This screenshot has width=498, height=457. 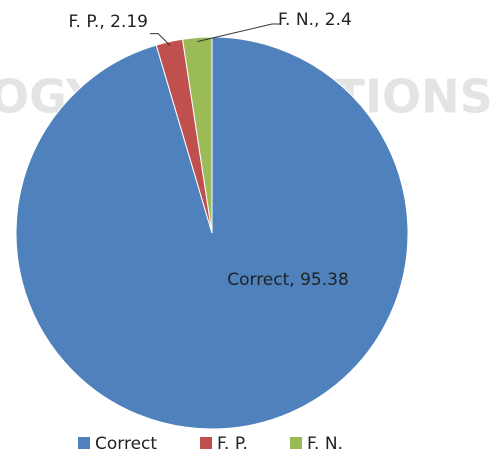 I want to click on legend-label: F. P., so click(x=232, y=444).